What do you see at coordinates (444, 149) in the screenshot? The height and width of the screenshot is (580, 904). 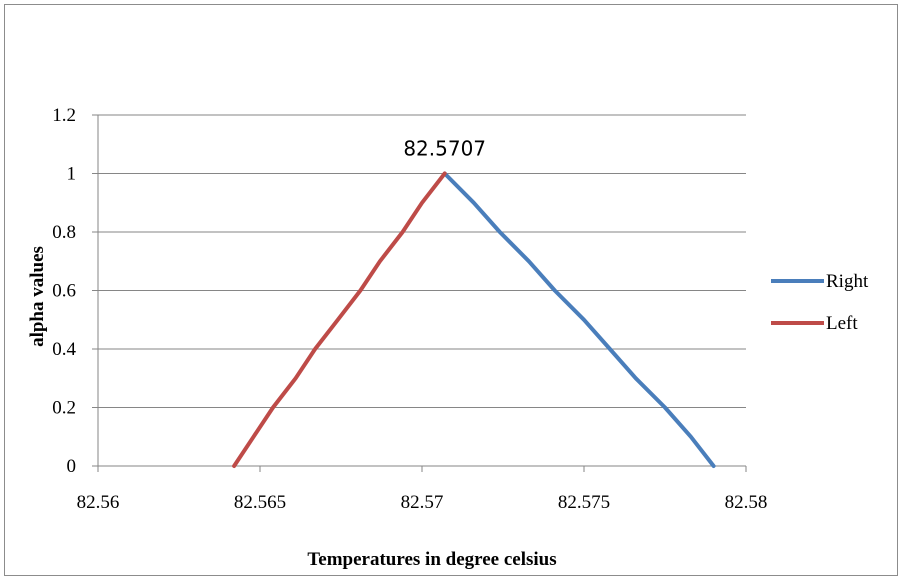 I see `peak-annotation: 82.5707` at bounding box center [444, 149].